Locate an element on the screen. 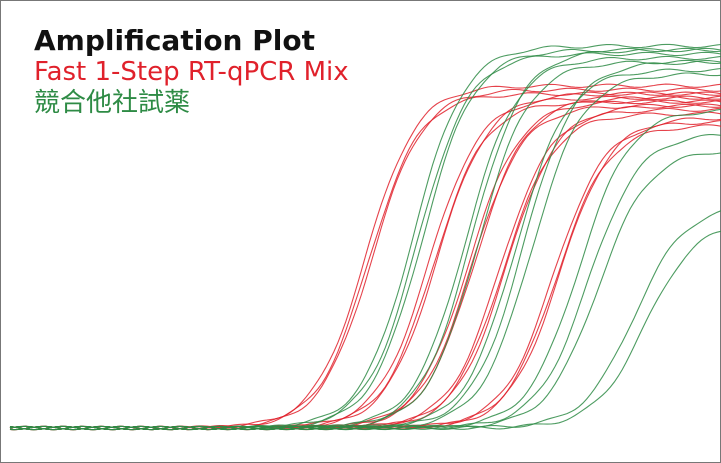  legend-entry-competitor-reagent: 競合他社試薬 is located at coordinates (112, 102).